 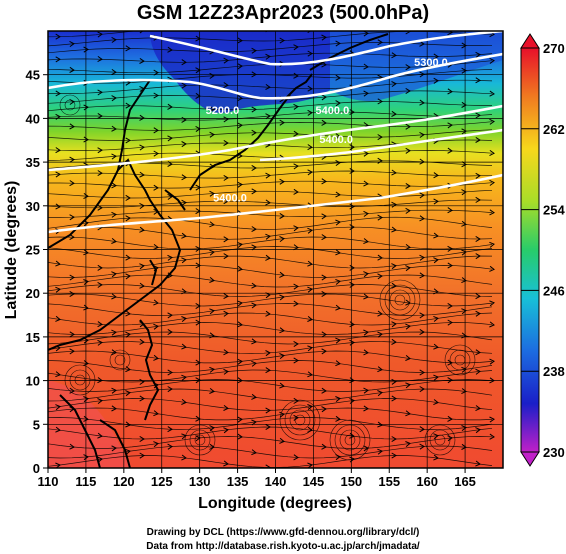 I want to click on southeast-asia, so click(x=80, y=431).